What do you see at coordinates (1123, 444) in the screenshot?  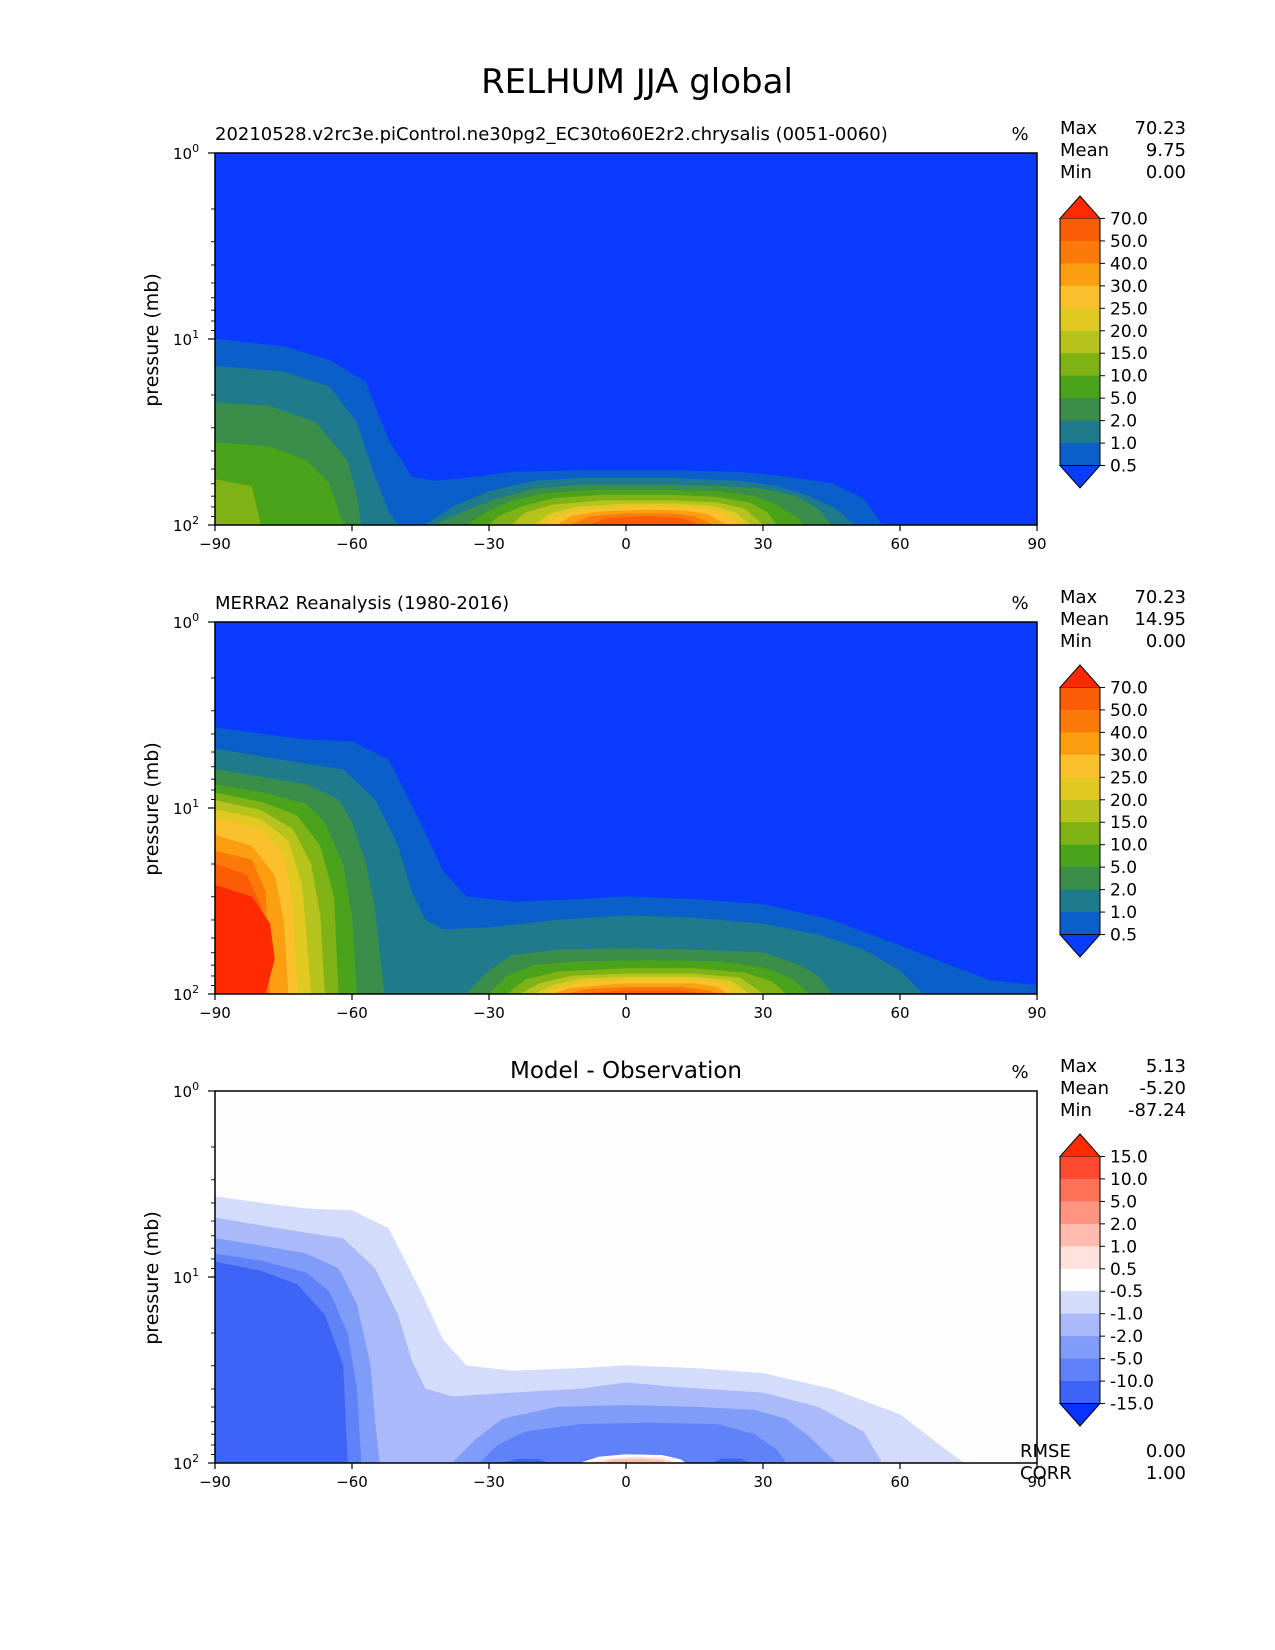 I see `colorbar-label: 1.0` at bounding box center [1123, 444].